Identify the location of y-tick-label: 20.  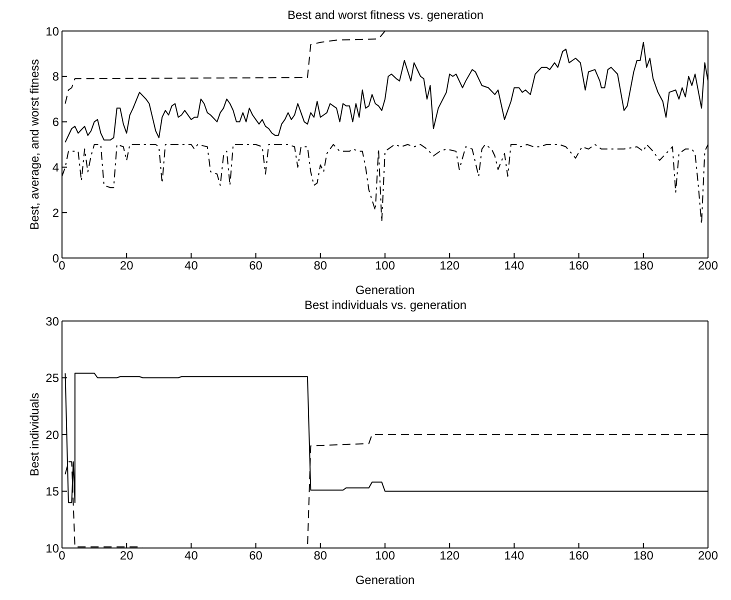
(53, 435).